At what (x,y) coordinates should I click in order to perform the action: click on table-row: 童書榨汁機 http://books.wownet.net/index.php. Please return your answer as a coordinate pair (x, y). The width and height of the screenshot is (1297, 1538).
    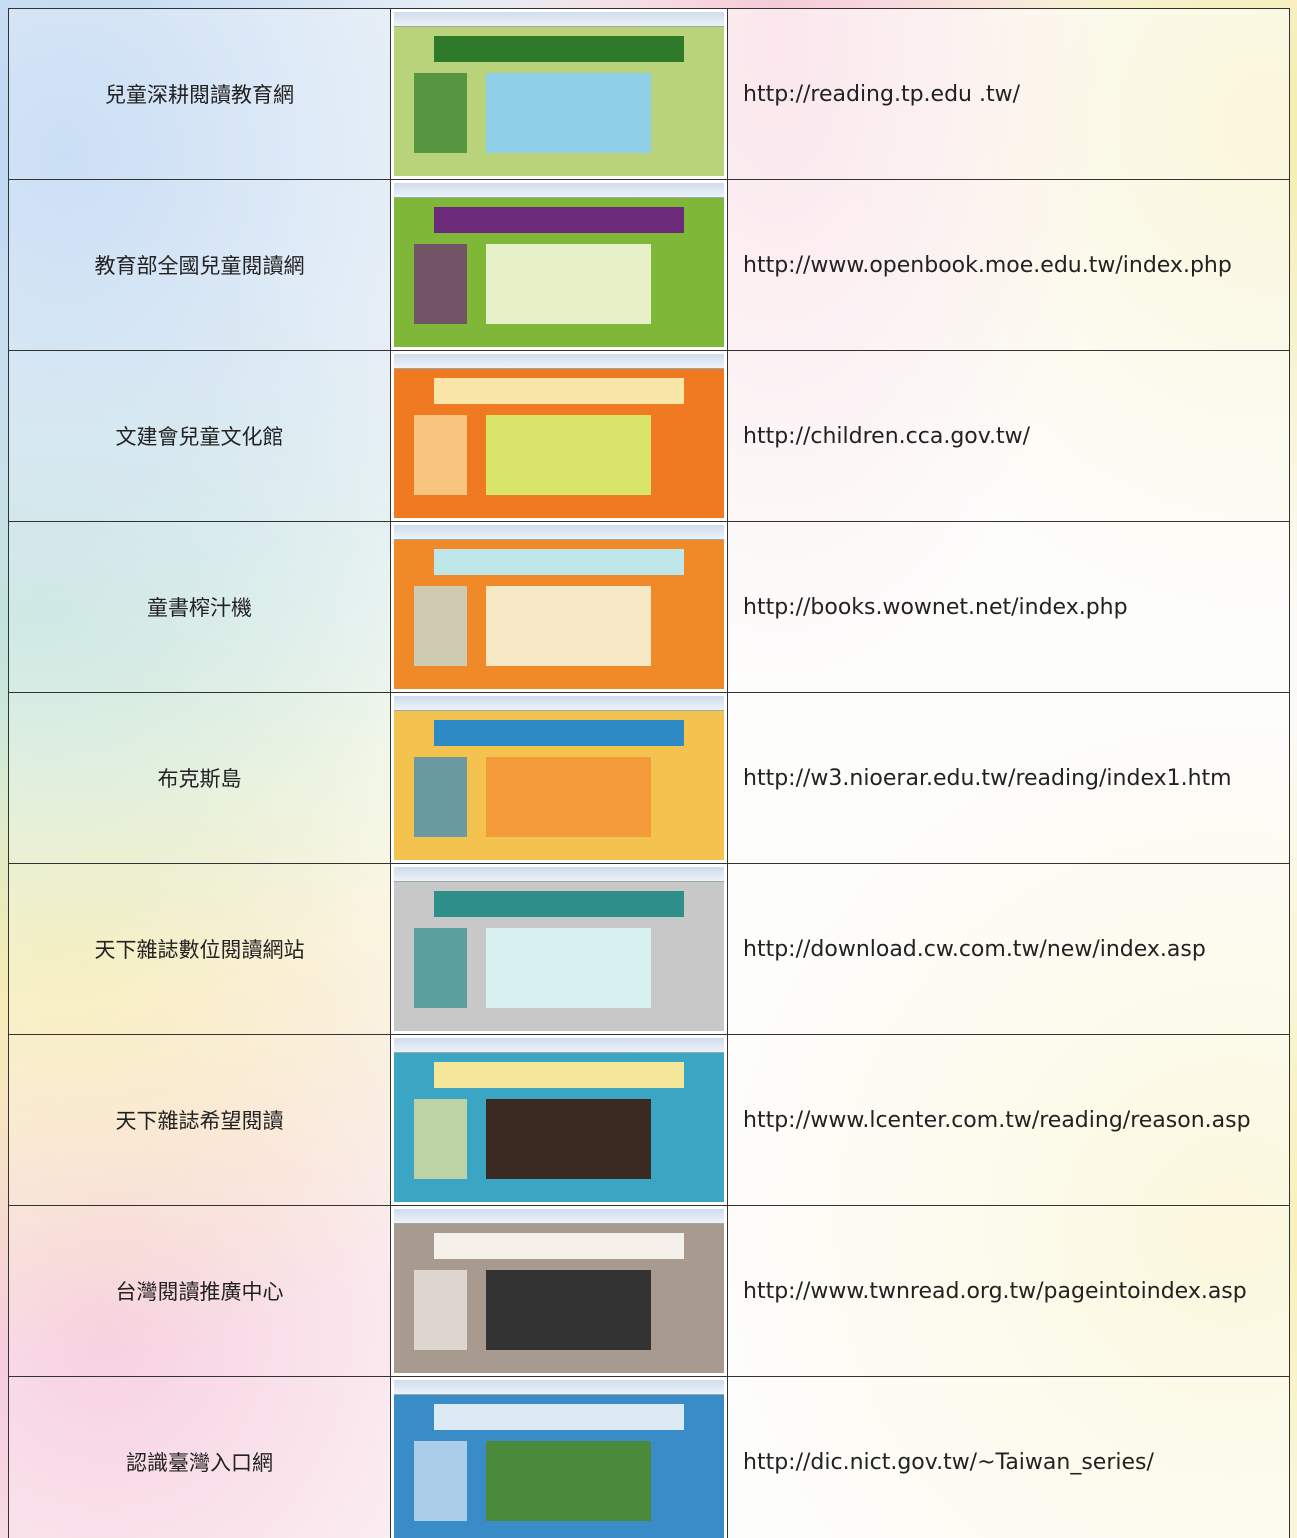
    Looking at the image, I should click on (649, 606).